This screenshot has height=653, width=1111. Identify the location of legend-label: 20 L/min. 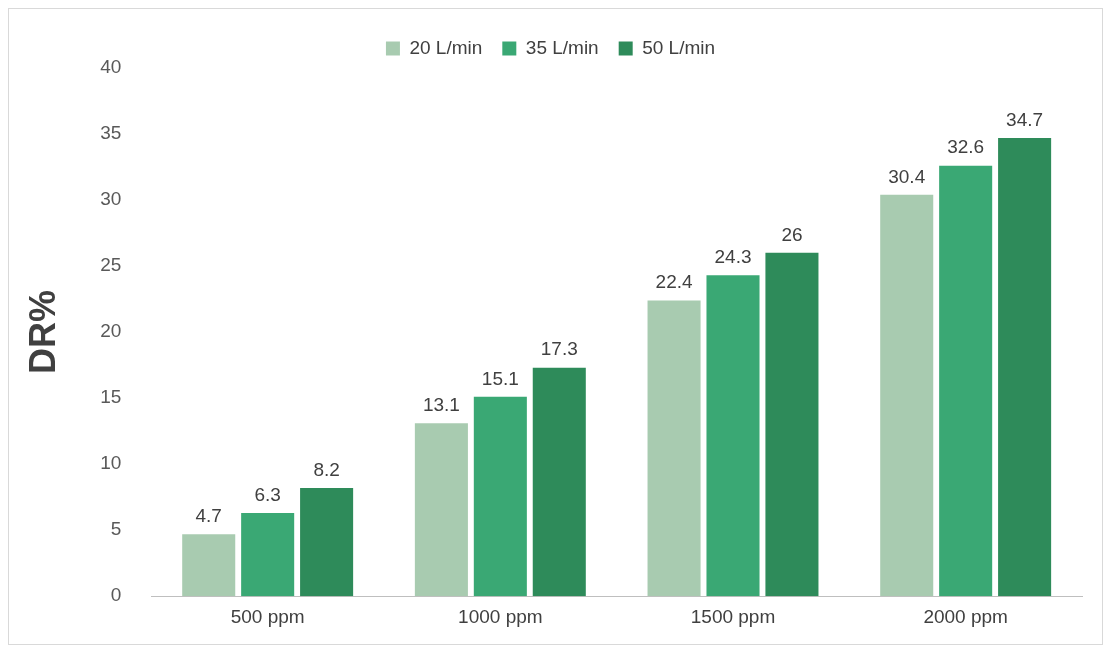
(446, 47).